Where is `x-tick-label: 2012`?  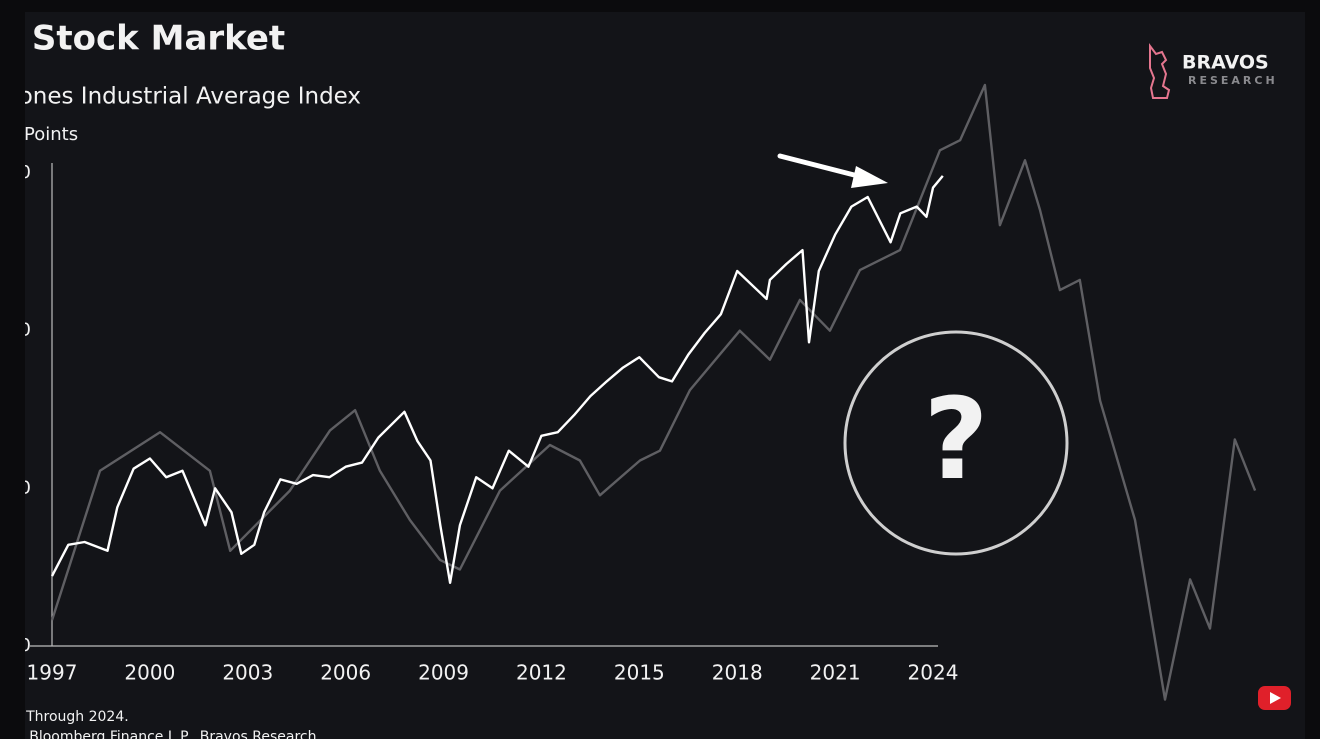
x-tick-label: 2012 is located at coordinates (541, 673).